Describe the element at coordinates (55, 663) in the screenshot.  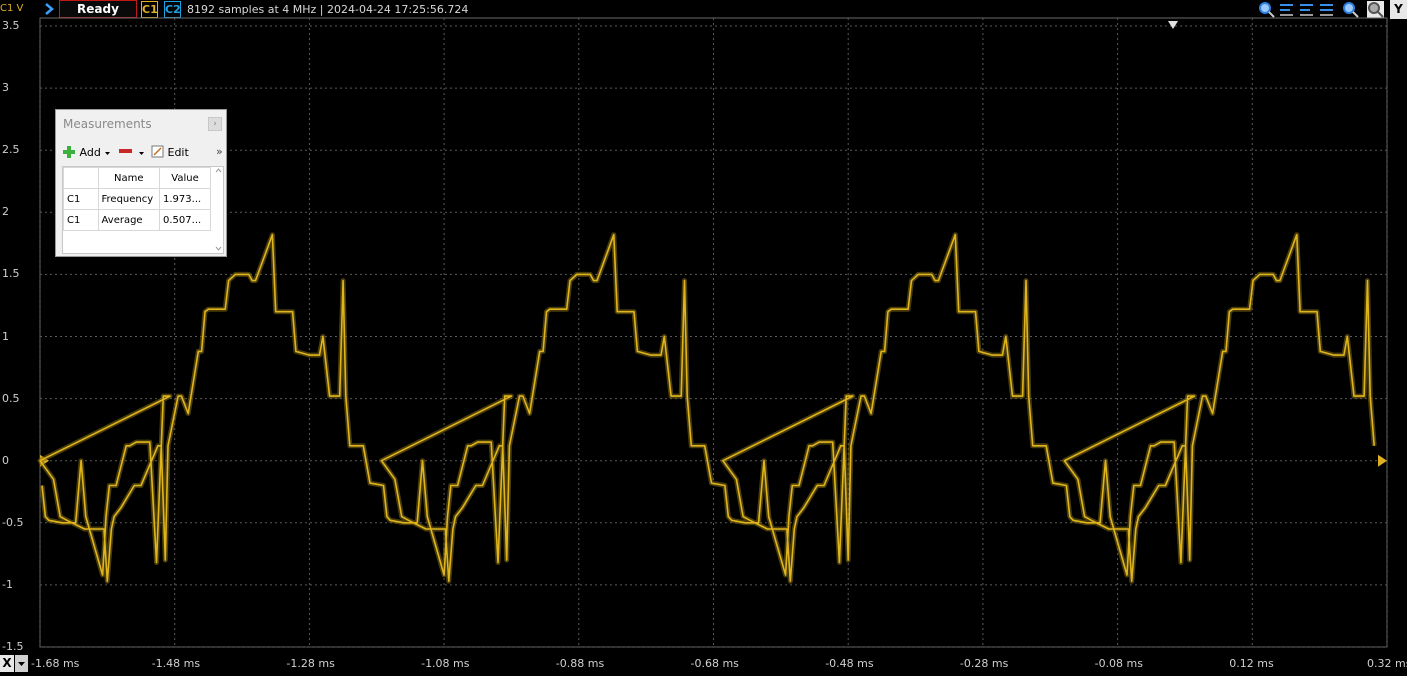
I see `x-tick-label: -1.68 ms` at that location.